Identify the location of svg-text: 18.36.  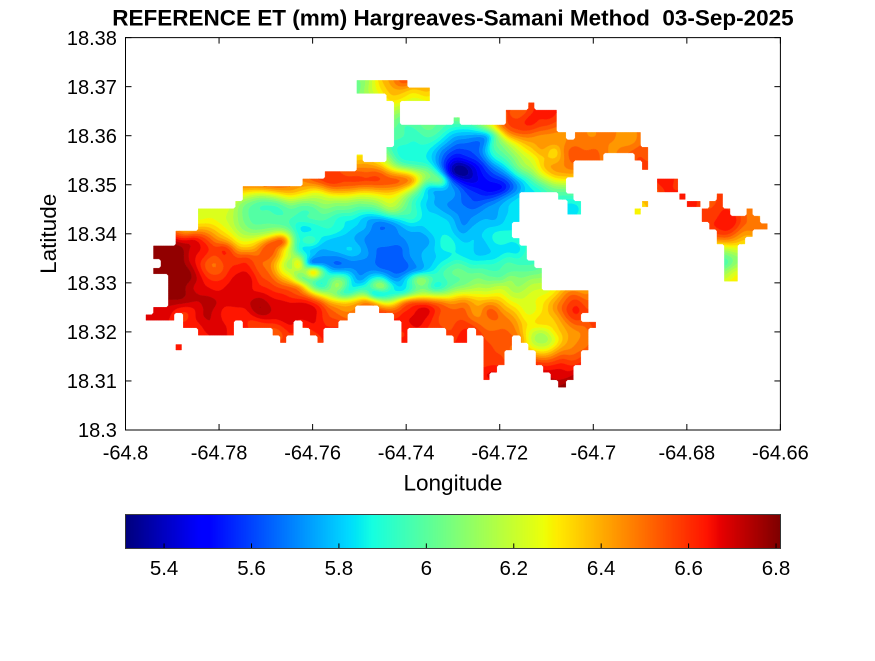
(92, 137).